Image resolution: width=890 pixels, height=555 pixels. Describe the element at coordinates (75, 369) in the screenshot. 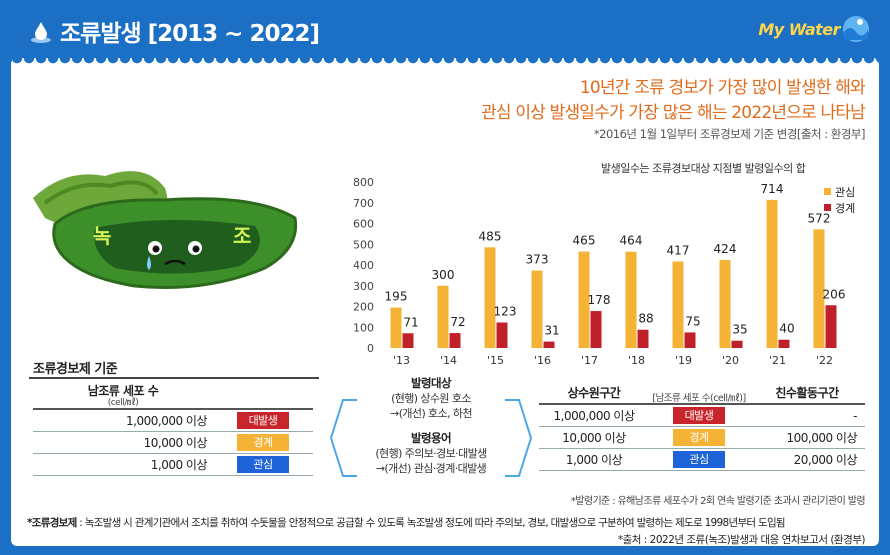

I see `criteria-title: 조류경보제 기준` at that location.